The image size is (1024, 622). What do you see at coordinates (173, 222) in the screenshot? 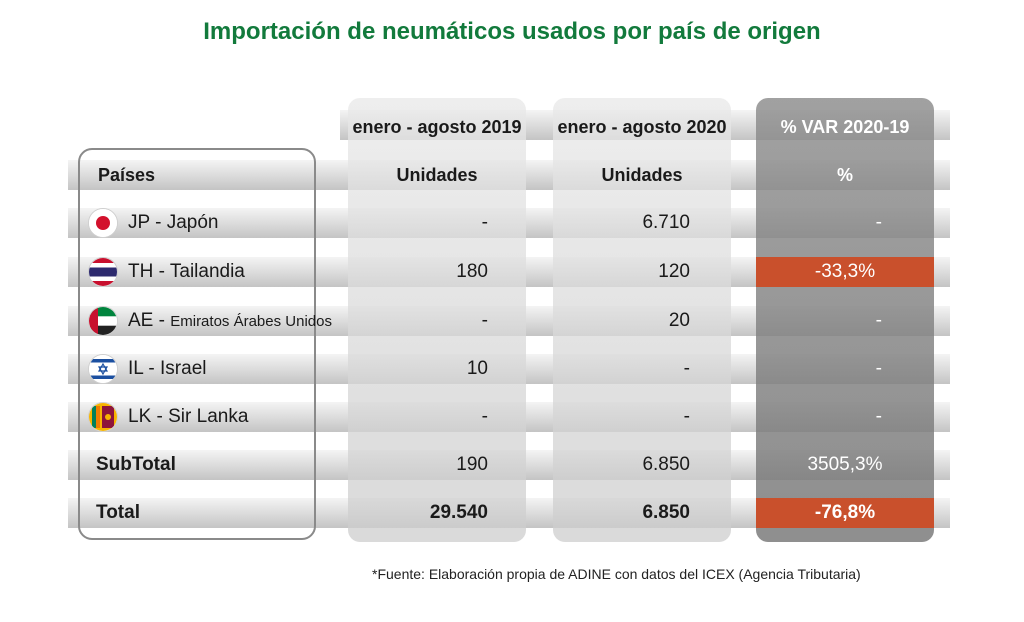
I see `country-name-jp: JP - Japón` at bounding box center [173, 222].